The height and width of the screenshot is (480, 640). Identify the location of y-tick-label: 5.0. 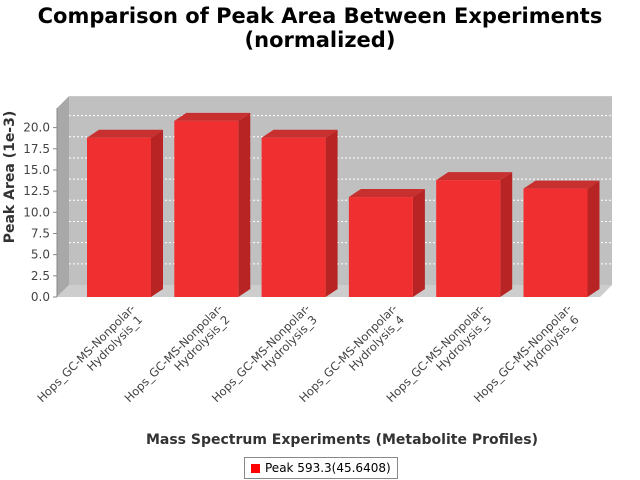
(40, 255).